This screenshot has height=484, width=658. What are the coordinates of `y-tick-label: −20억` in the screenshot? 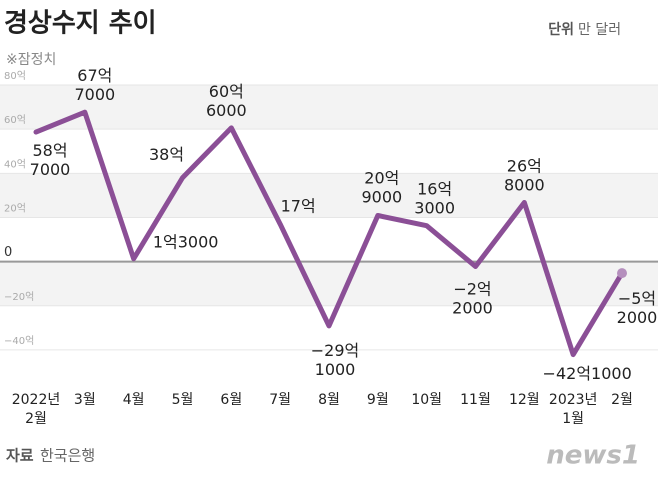 It's located at (19, 297).